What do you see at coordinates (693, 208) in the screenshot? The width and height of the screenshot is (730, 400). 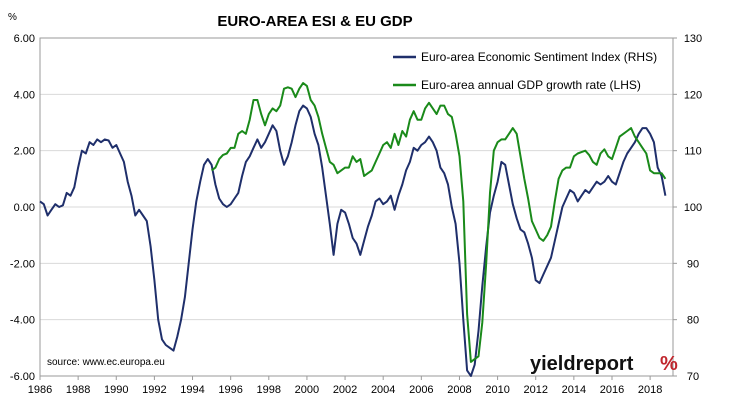 I see `right-tick-label: 100` at bounding box center [693, 208].